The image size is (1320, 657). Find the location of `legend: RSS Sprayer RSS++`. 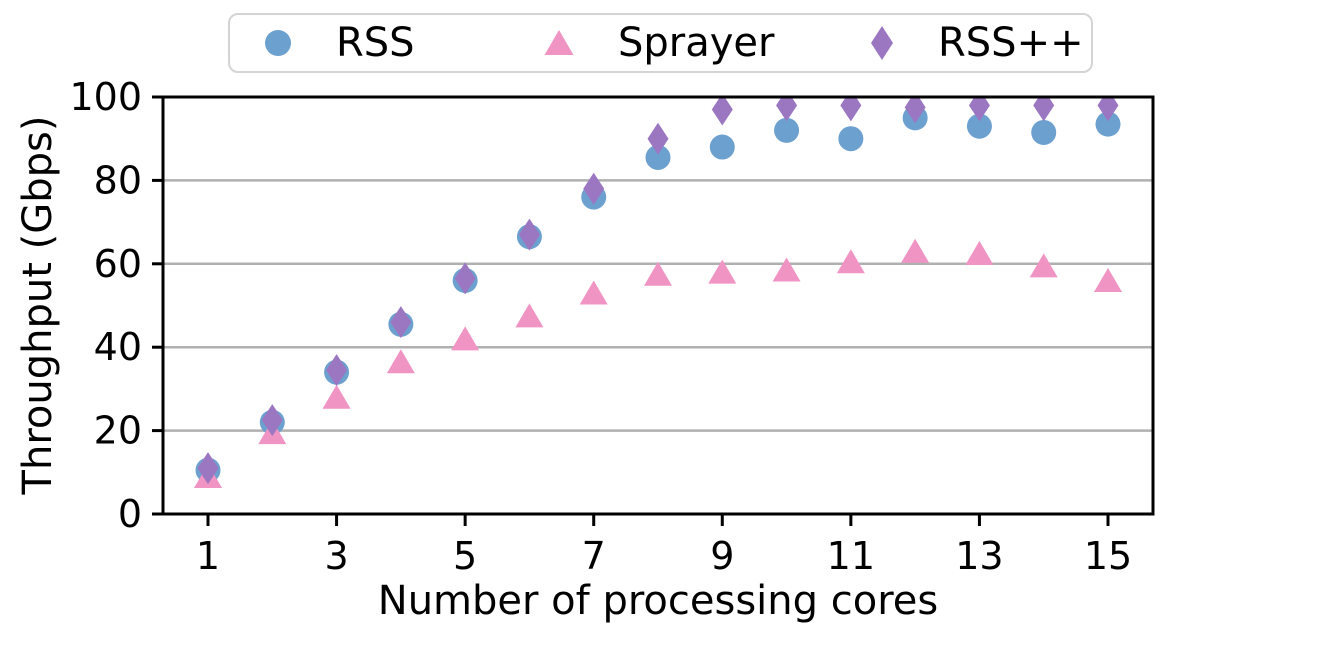

legend: RSS Sprayer RSS++ is located at coordinates (660, 43).